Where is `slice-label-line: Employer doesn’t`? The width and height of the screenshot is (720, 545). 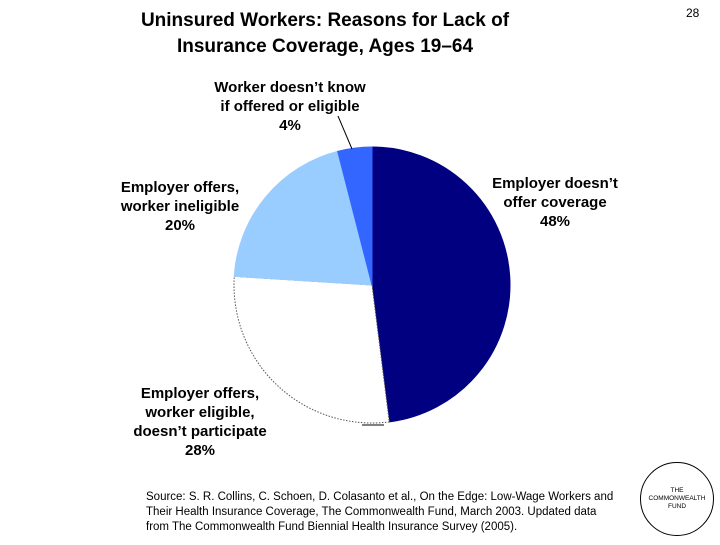
slice-label-line: Employer doesn’t is located at coordinates (555, 183).